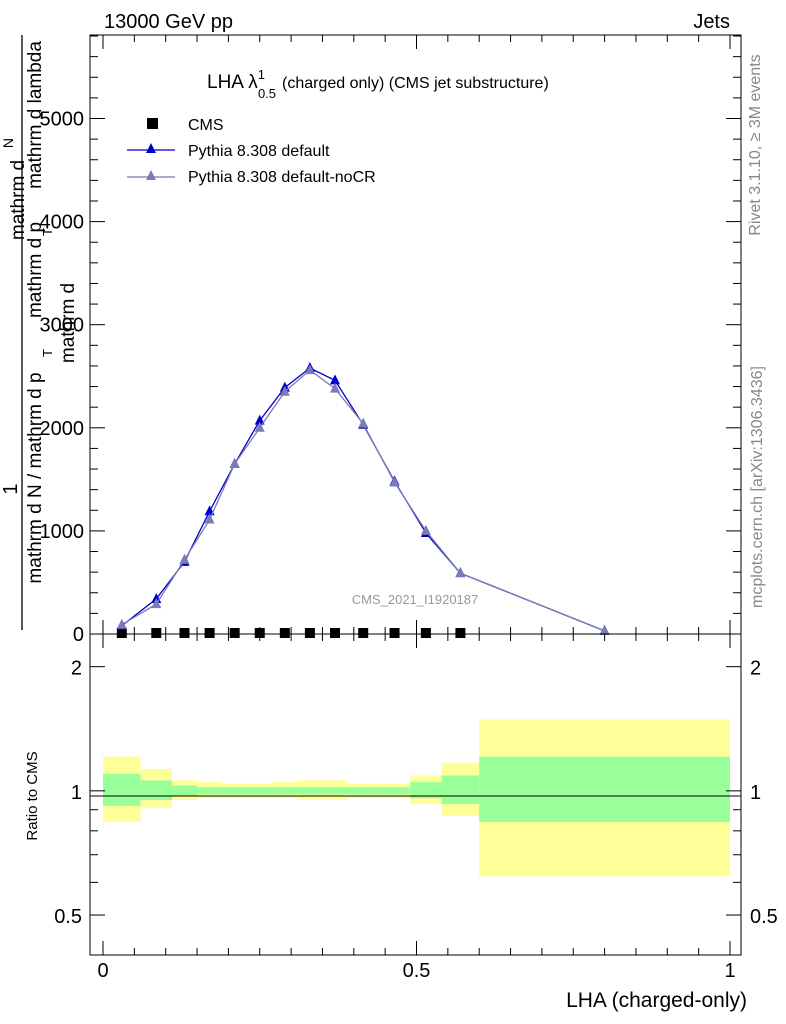 The height and width of the screenshot is (1024, 786). What do you see at coordinates (62, 378) in the screenshot?
I see `main-y-tick-labels: 0 1000 2000 3000 4000 5000` at bounding box center [62, 378].